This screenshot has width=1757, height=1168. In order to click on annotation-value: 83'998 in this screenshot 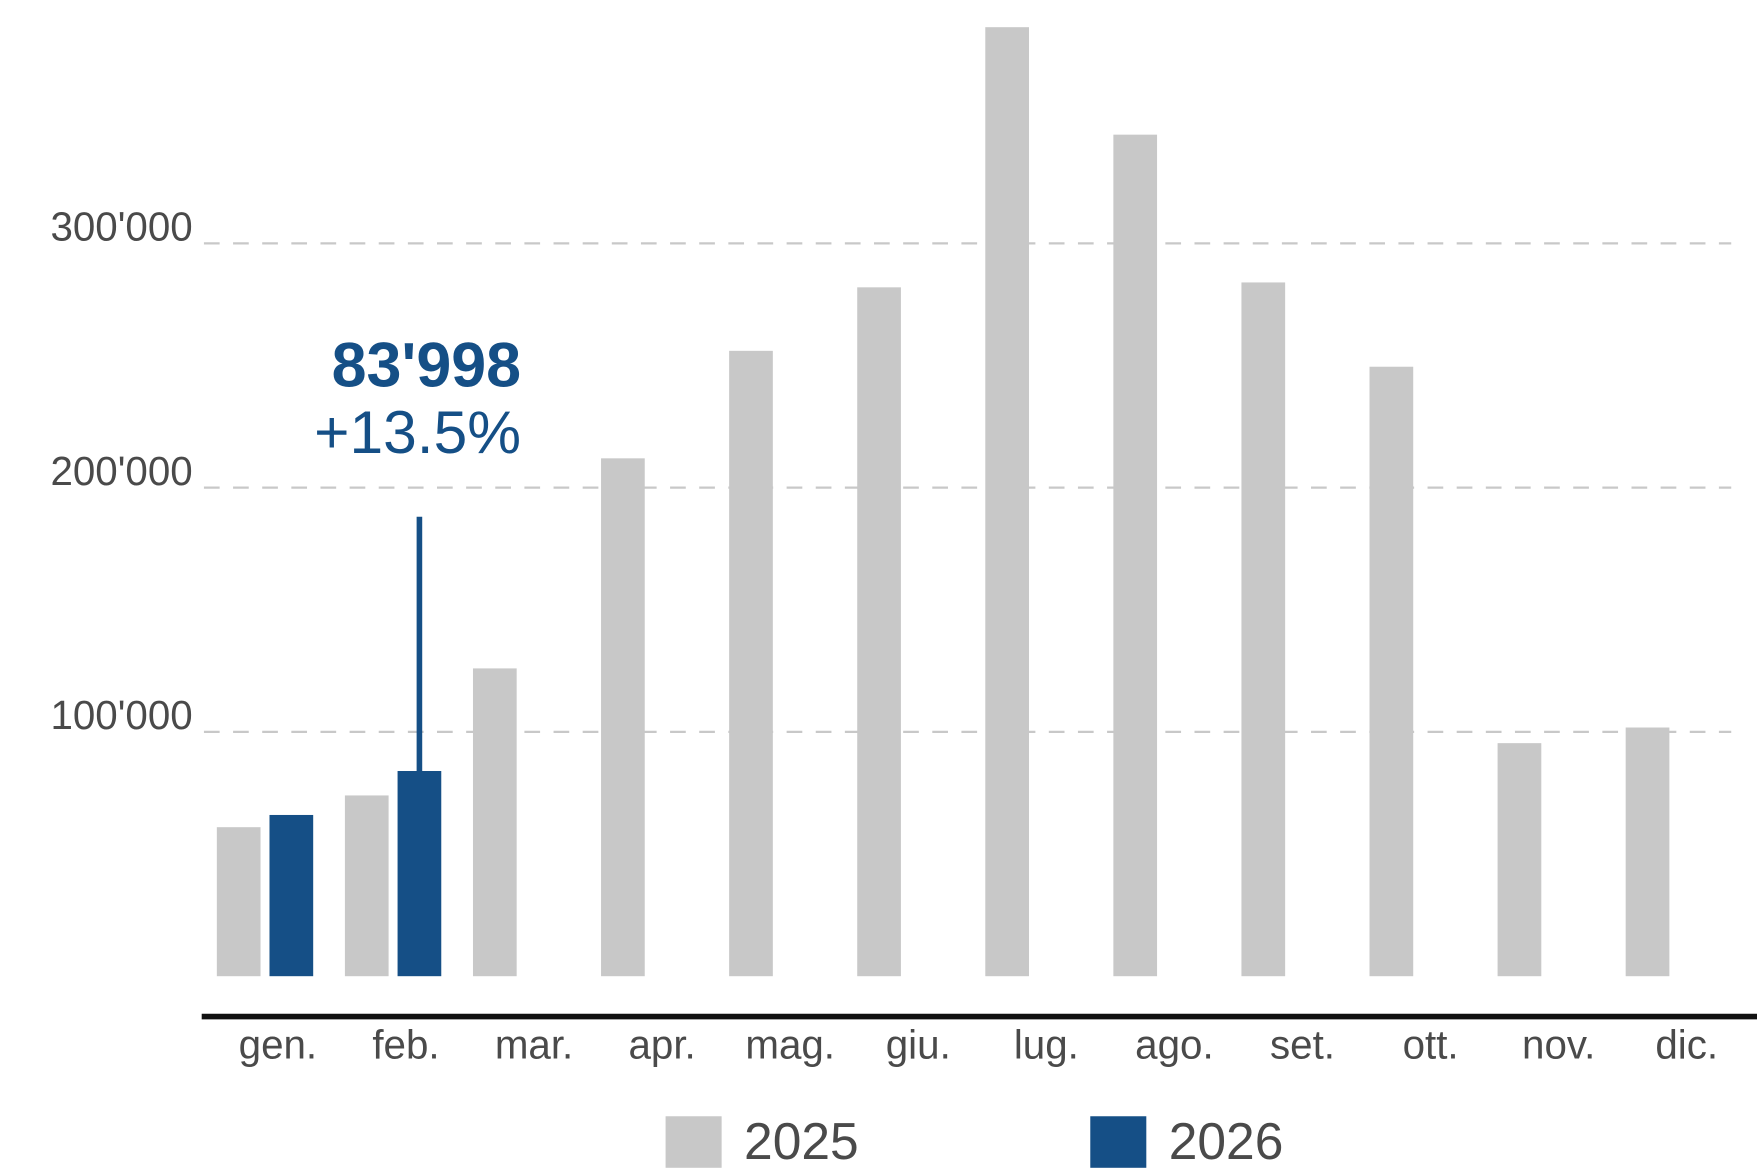, I will do `click(426, 366)`.